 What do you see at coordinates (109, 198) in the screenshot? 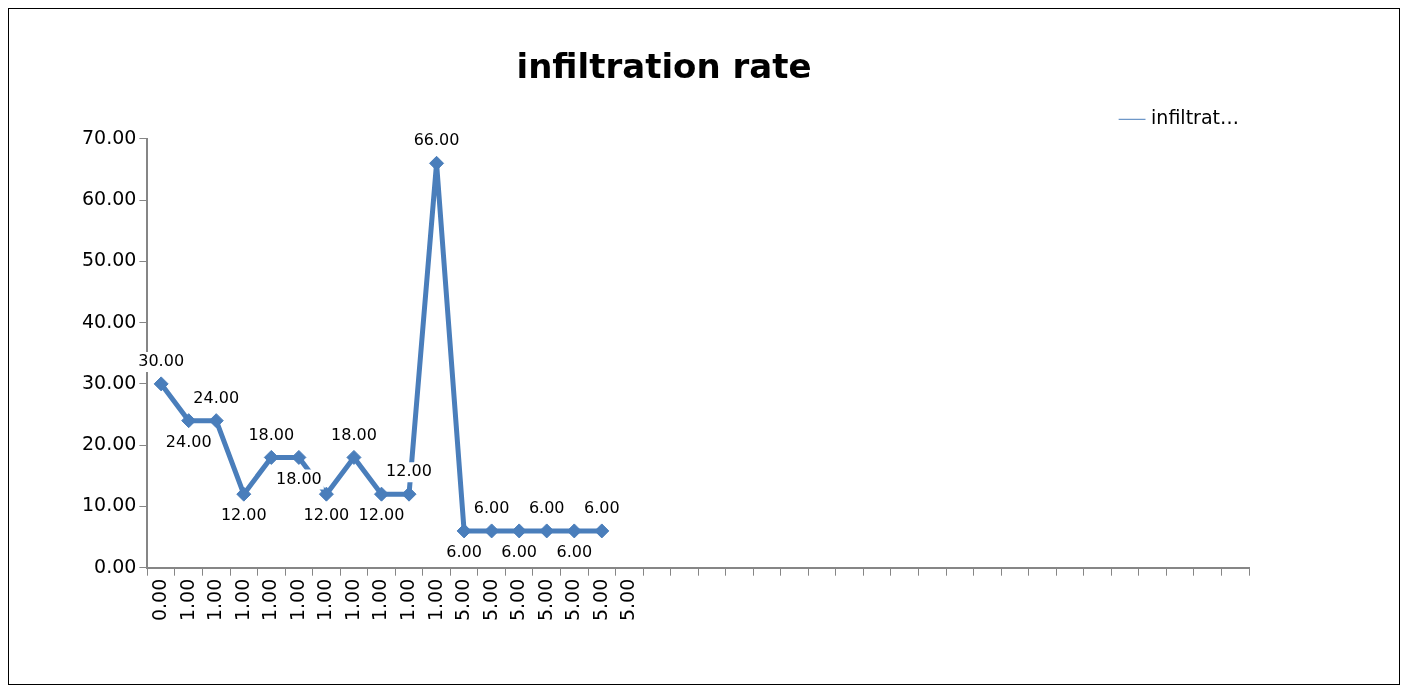
I see `y-tick-label: 60.00` at bounding box center [109, 198].